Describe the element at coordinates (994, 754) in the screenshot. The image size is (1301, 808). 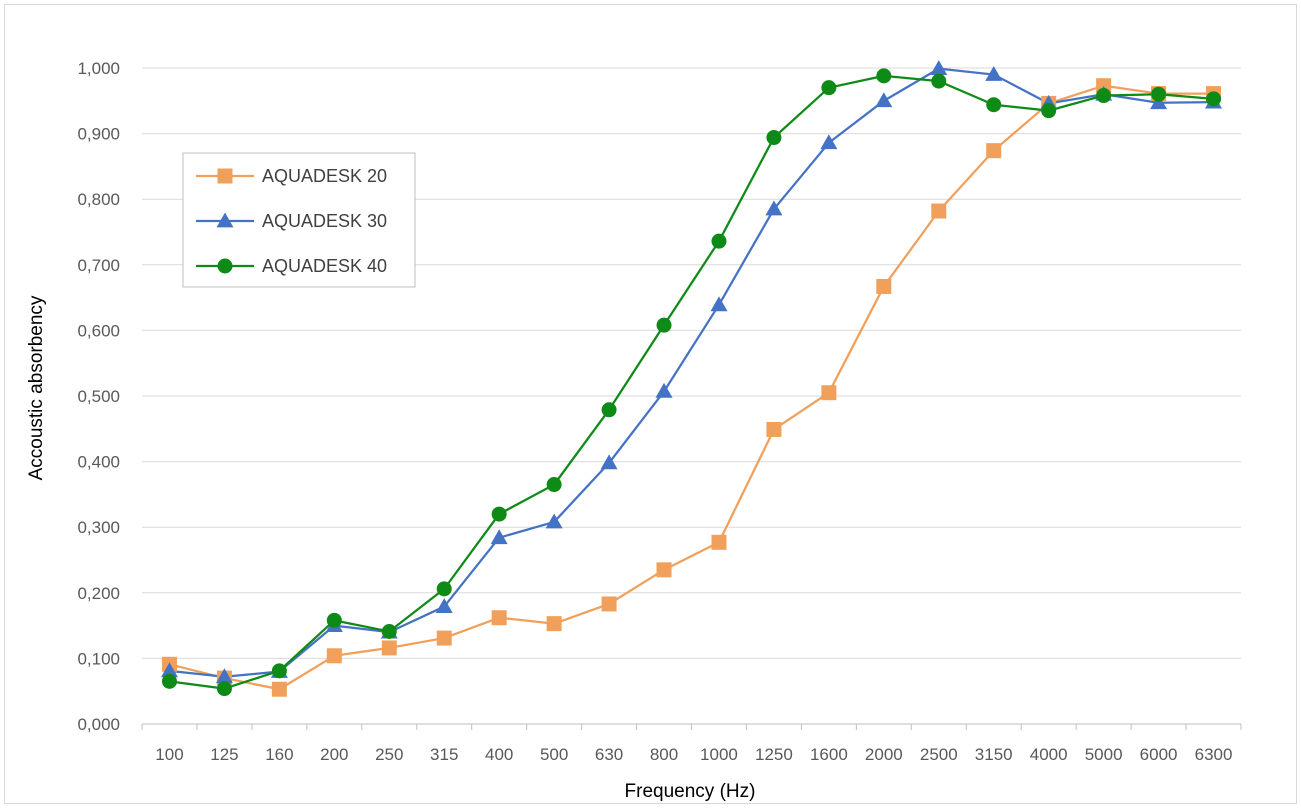
I see `x-tick-label: 3150` at that location.